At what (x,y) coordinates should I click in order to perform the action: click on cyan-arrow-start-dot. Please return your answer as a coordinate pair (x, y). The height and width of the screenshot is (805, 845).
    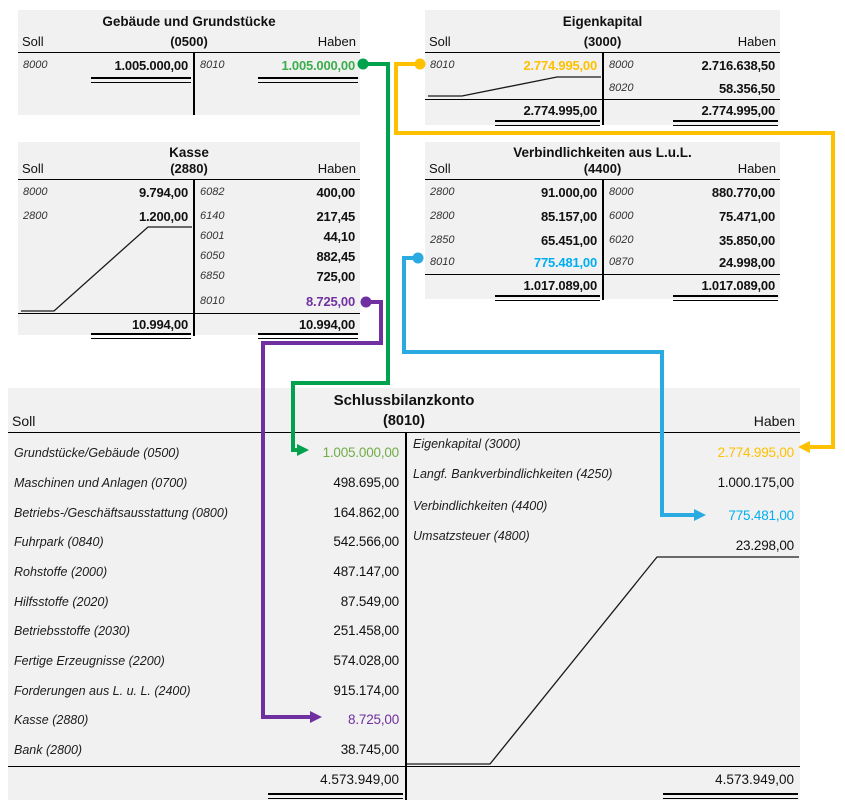
    Looking at the image, I should click on (418, 258).